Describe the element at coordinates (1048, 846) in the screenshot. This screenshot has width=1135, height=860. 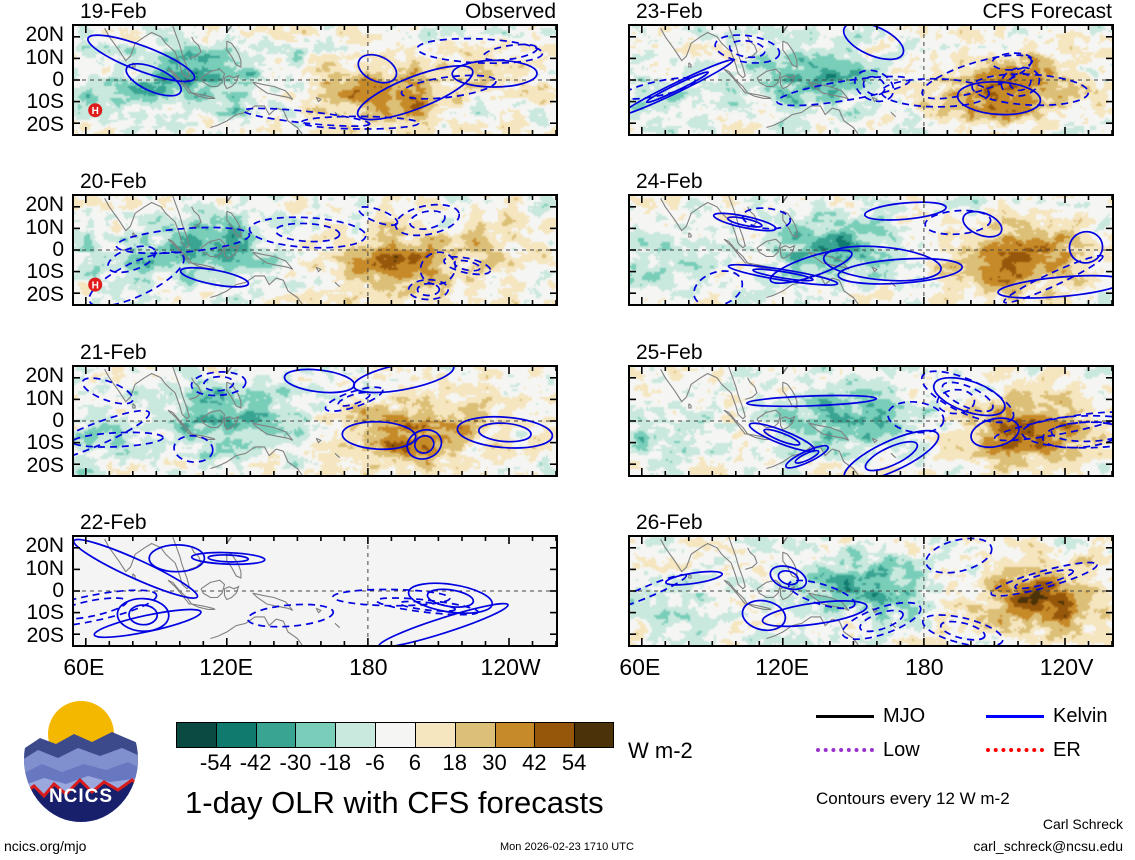
I see `author-email: carl_schreck@ncsu.edu` at that location.